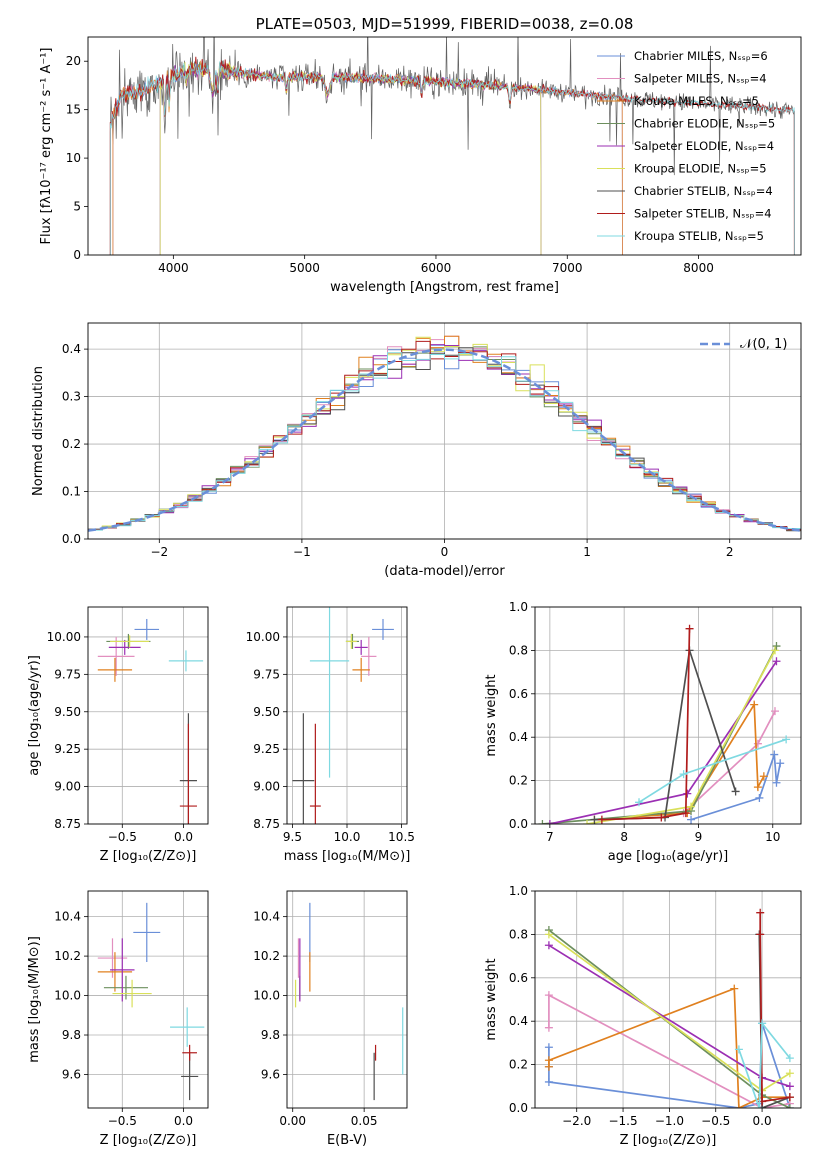 The width and height of the screenshot is (819, 1174). I want to click on x-tick-label: 0.0, so click(762, 1121).